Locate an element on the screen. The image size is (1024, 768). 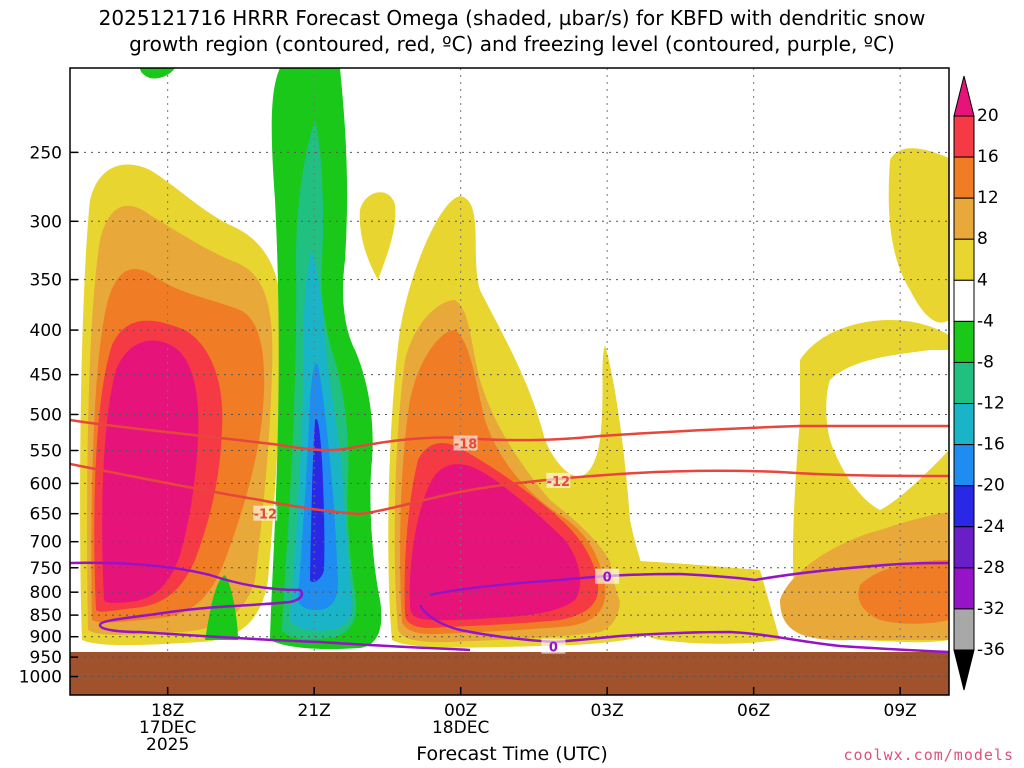
x-axis-title: Forecast Time (UTC) is located at coordinates (512, 754).